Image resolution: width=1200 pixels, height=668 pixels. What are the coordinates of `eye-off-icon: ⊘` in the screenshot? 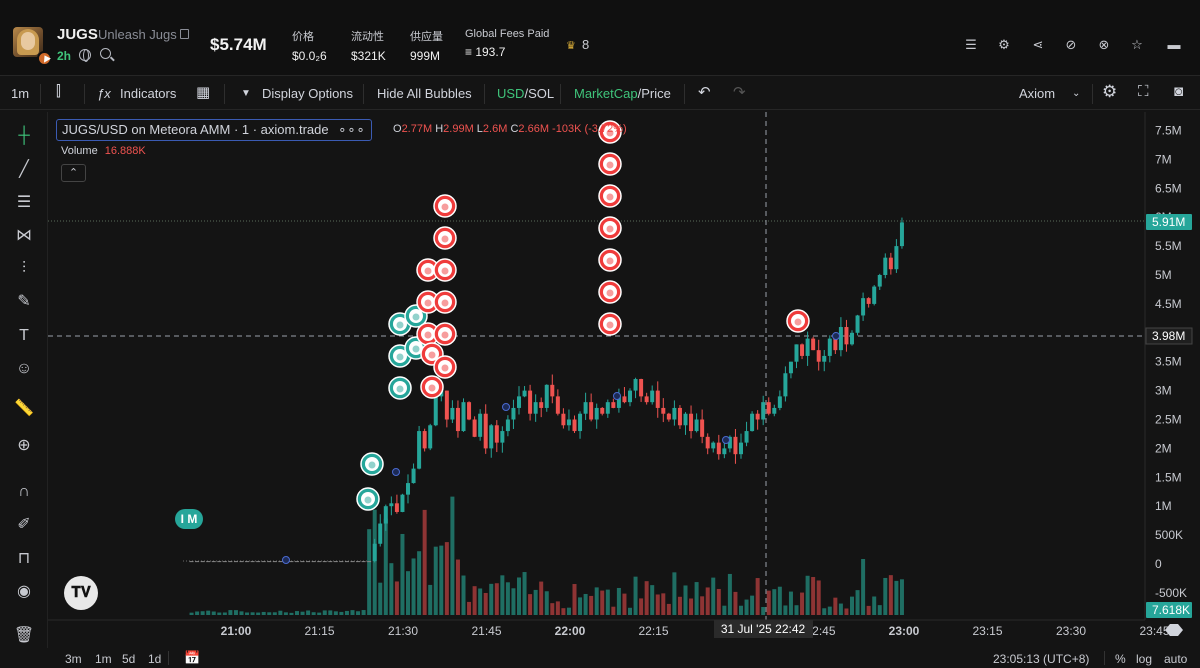 It's located at (1071, 44).